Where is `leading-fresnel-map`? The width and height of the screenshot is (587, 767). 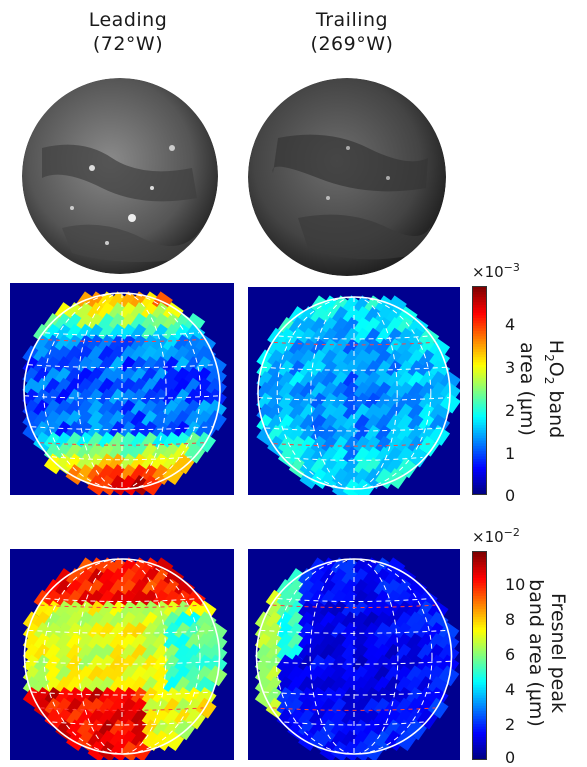
leading-fresnel-map is located at coordinates (122, 654).